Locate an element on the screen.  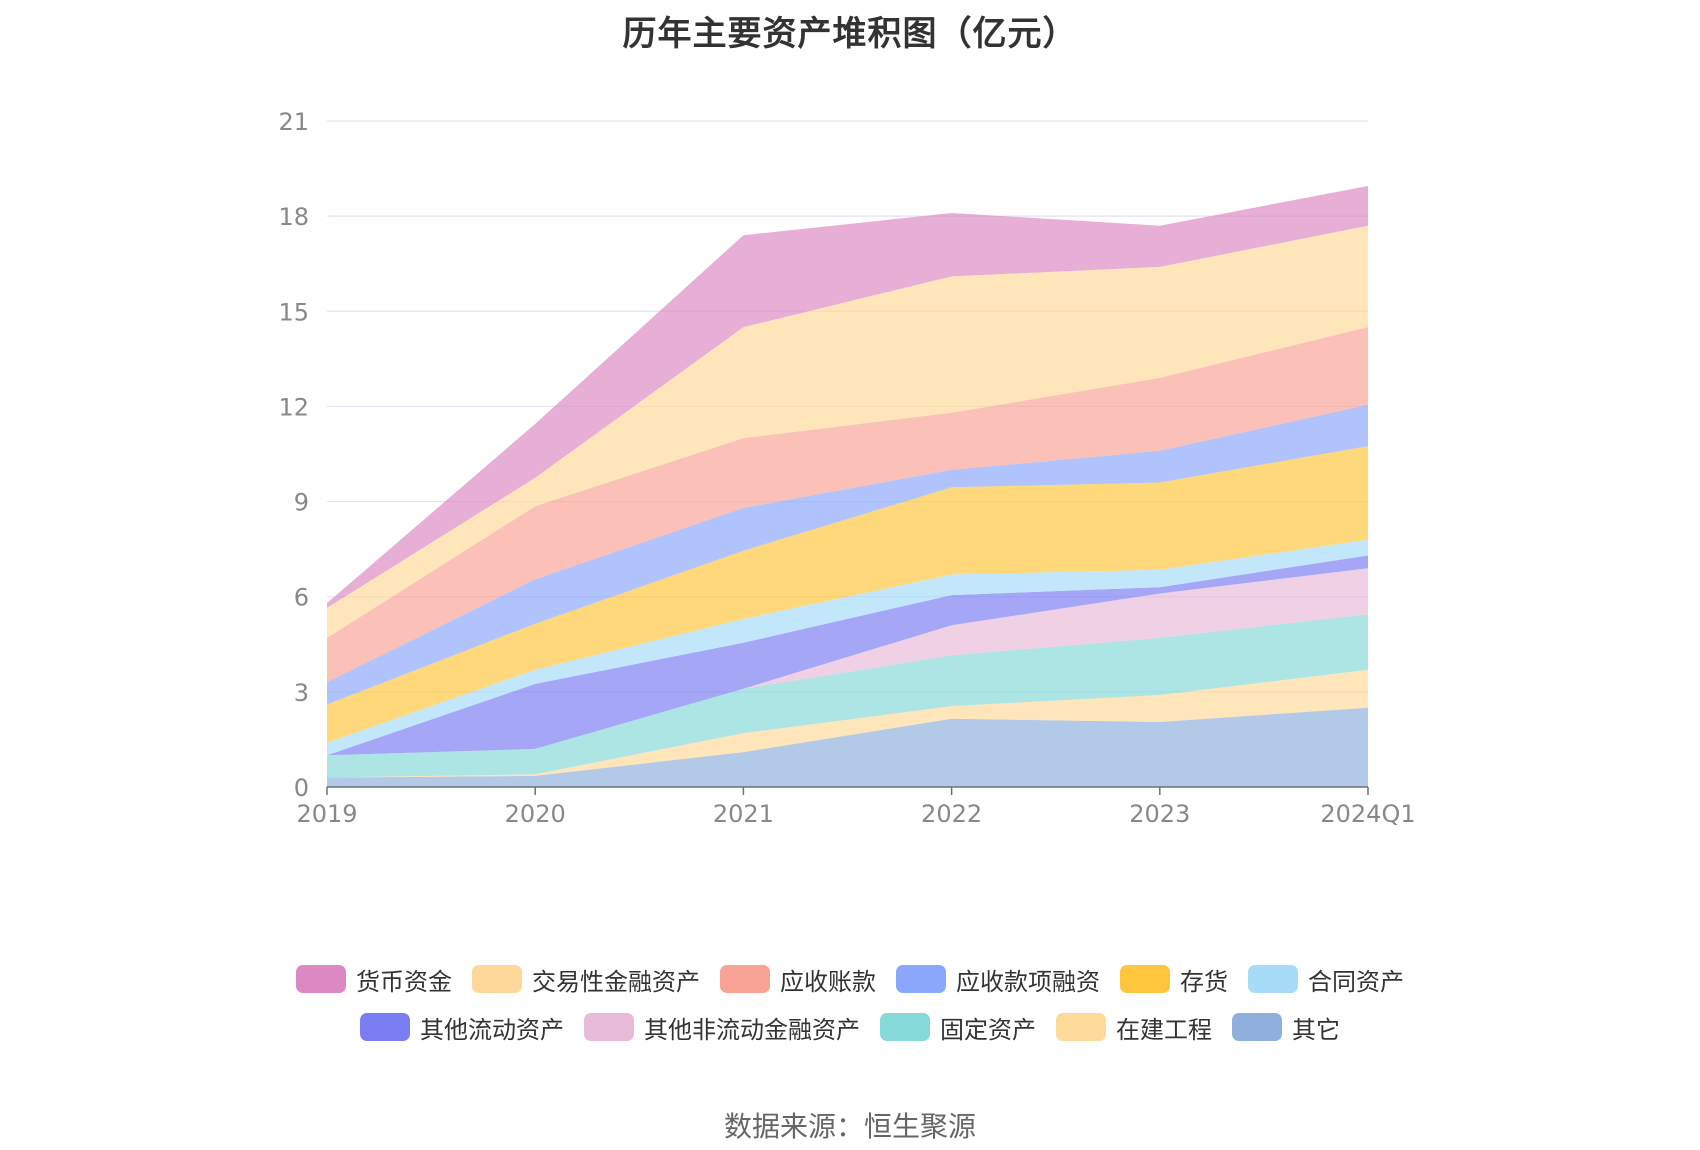
legend-item: 其他流动资产 is located at coordinates (462, 1027).